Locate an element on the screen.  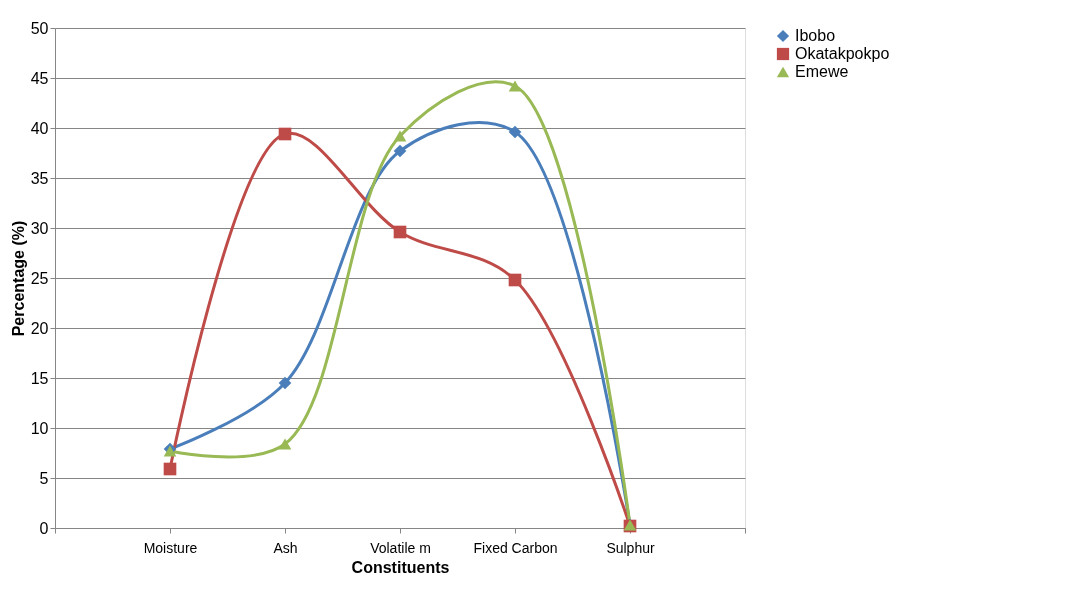
y-tick-label: 10 is located at coordinates (39, 428).